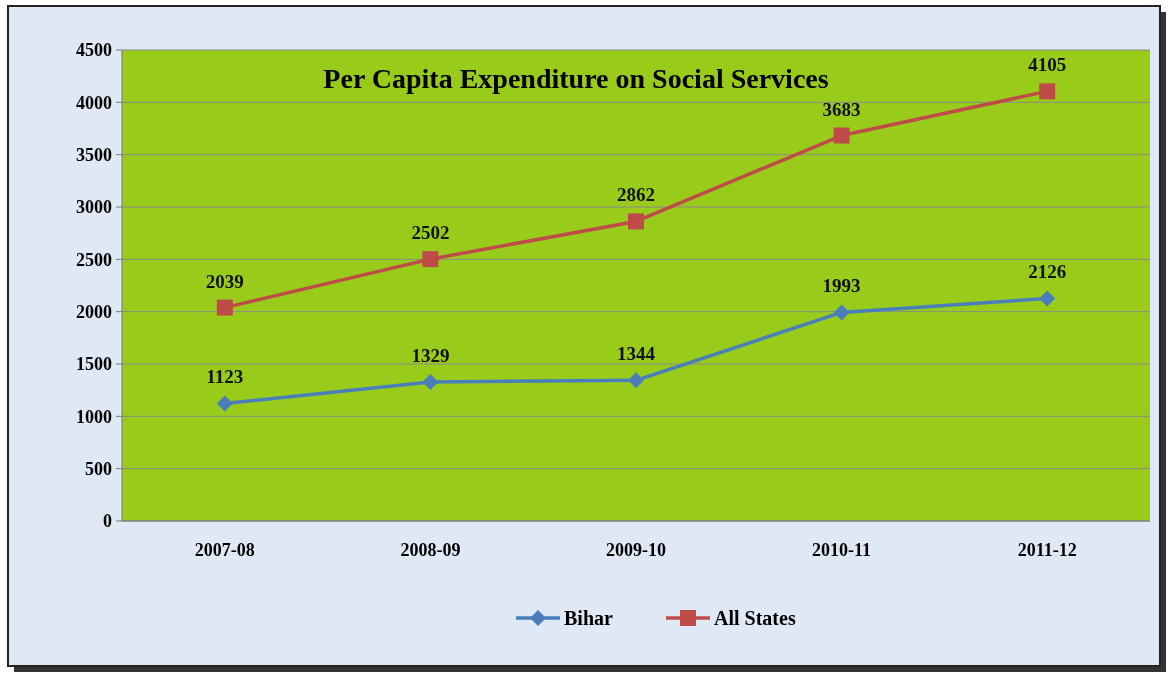 This screenshot has width=1173, height=686. What do you see at coordinates (636, 195) in the screenshot?
I see `data-label: 2862` at bounding box center [636, 195].